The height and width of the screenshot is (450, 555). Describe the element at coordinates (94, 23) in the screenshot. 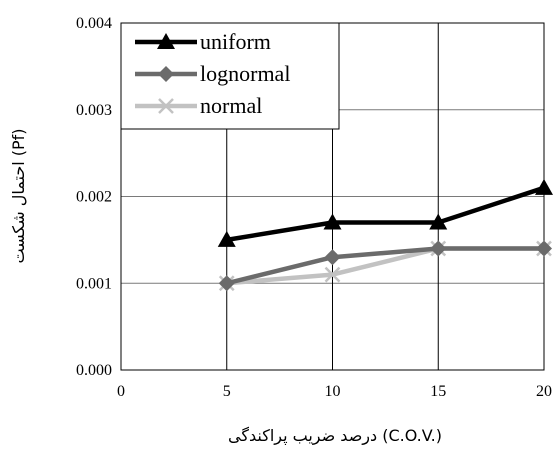

I see `y-tick-label: 0.004` at that location.